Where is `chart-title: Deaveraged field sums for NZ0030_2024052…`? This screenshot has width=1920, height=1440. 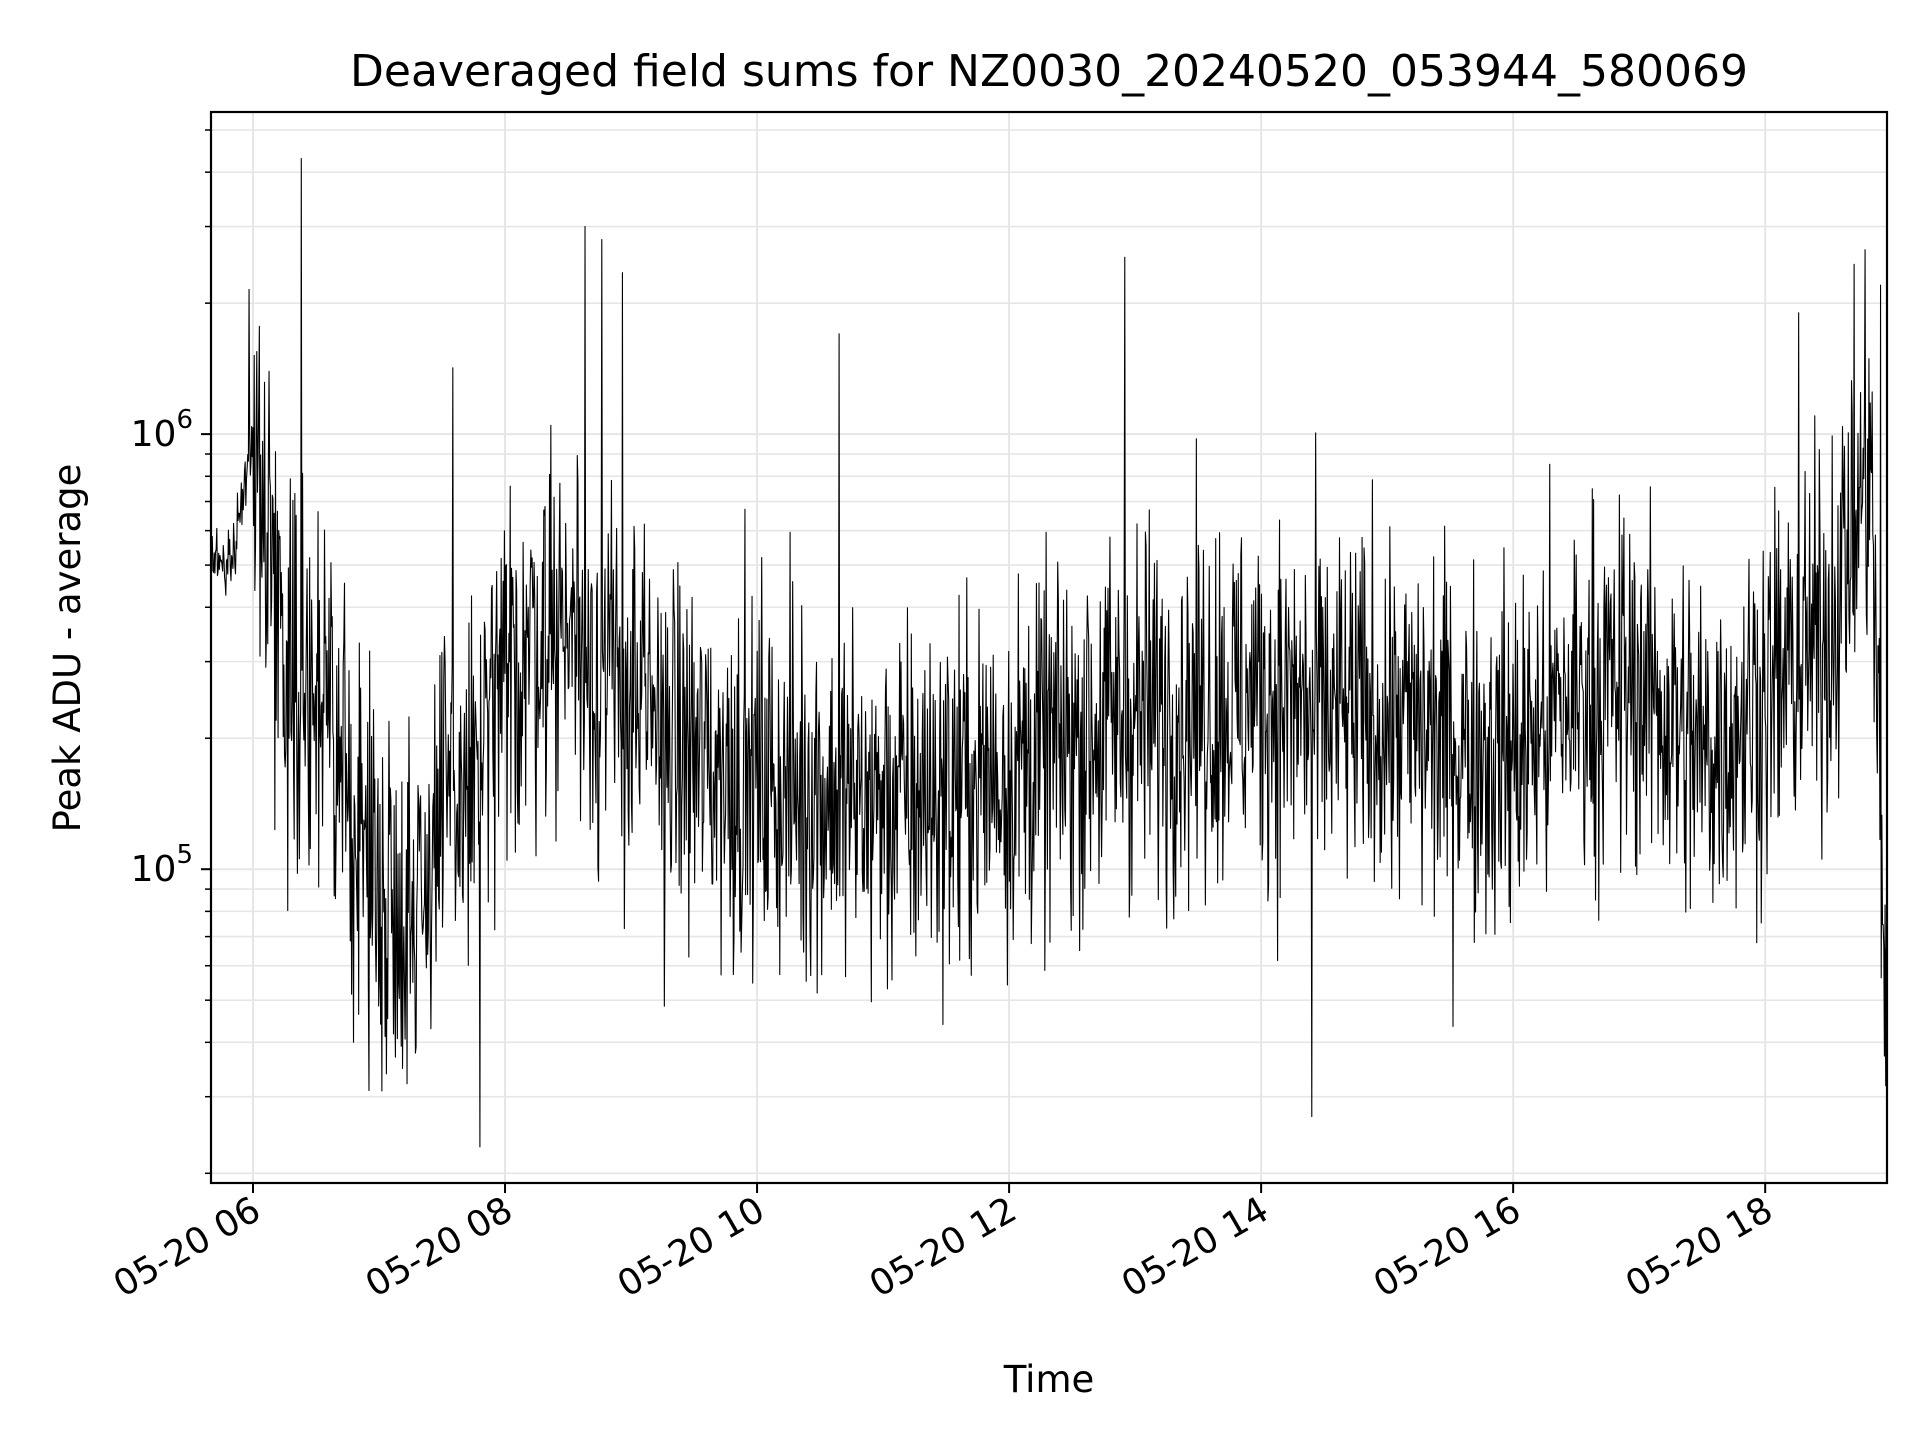
chart-title: Deaveraged field sums for NZ0030_2024052… is located at coordinates (1049, 71).